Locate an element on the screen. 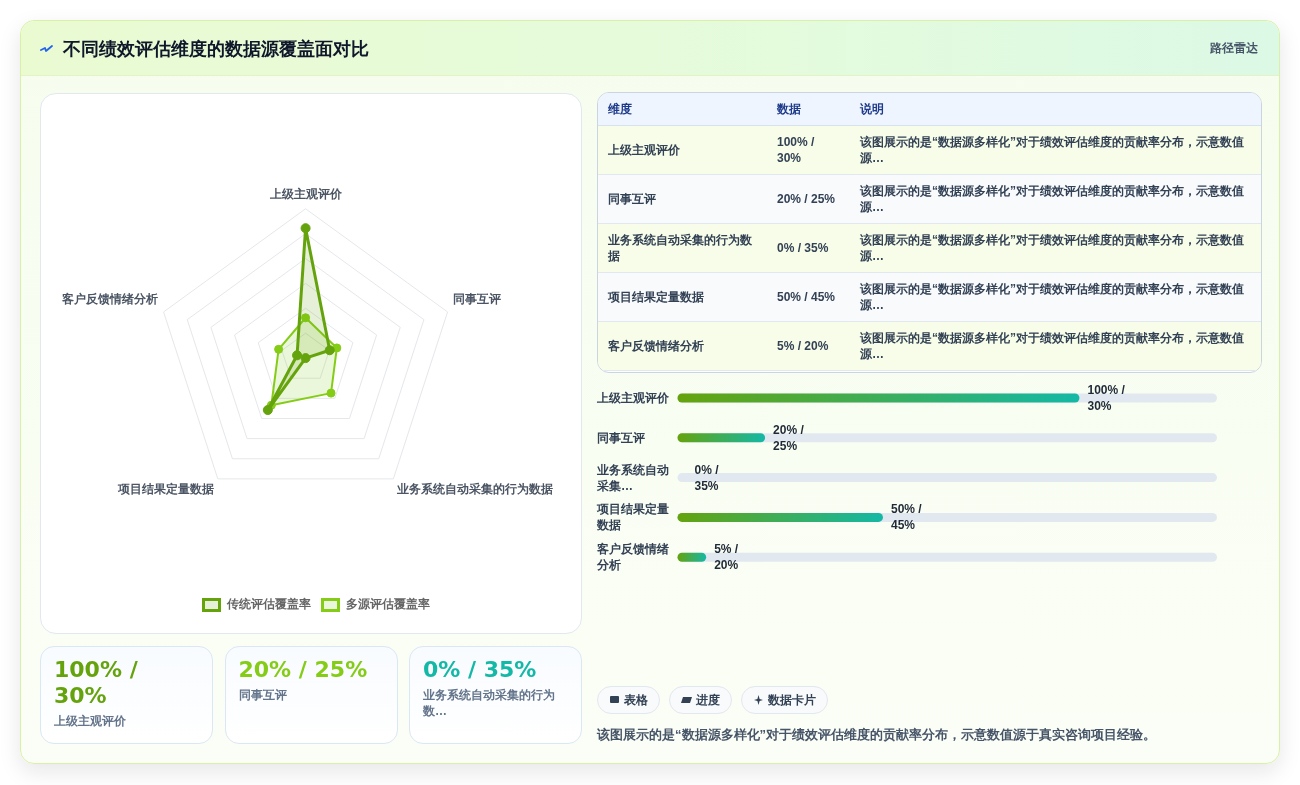 Image resolution: width=1300 pixels, height=785 pixels. text: 50% / 45% is located at coordinates (808, 297).